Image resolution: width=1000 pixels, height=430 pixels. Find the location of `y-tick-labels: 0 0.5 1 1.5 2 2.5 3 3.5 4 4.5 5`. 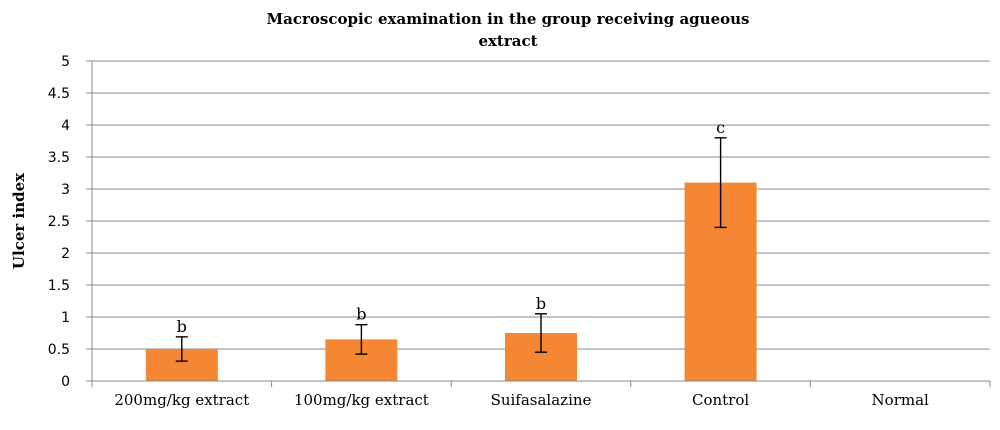

y-tick-labels: 0 0.5 1 1.5 2 2.5 3 3.5 4 4.5 5 is located at coordinates (59, 222).